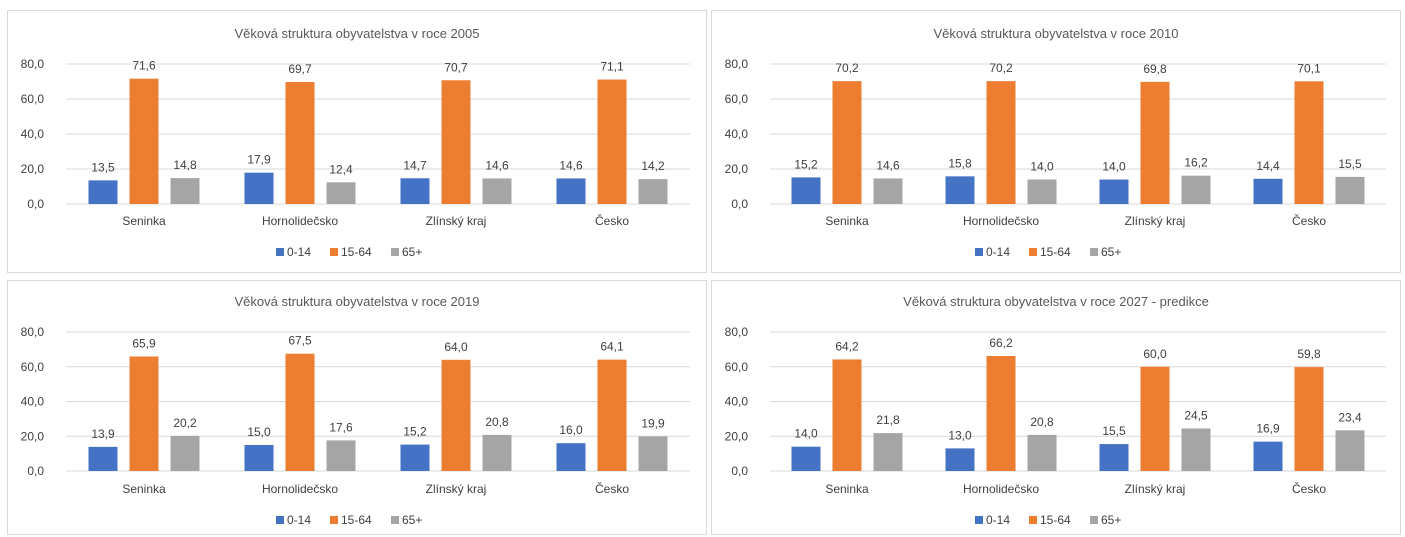 Image resolution: width=1405 pixels, height=537 pixels. What do you see at coordinates (1268, 429) in the screenshot?
I see `data-label: 16,9` at bounding box center [1268, 429].